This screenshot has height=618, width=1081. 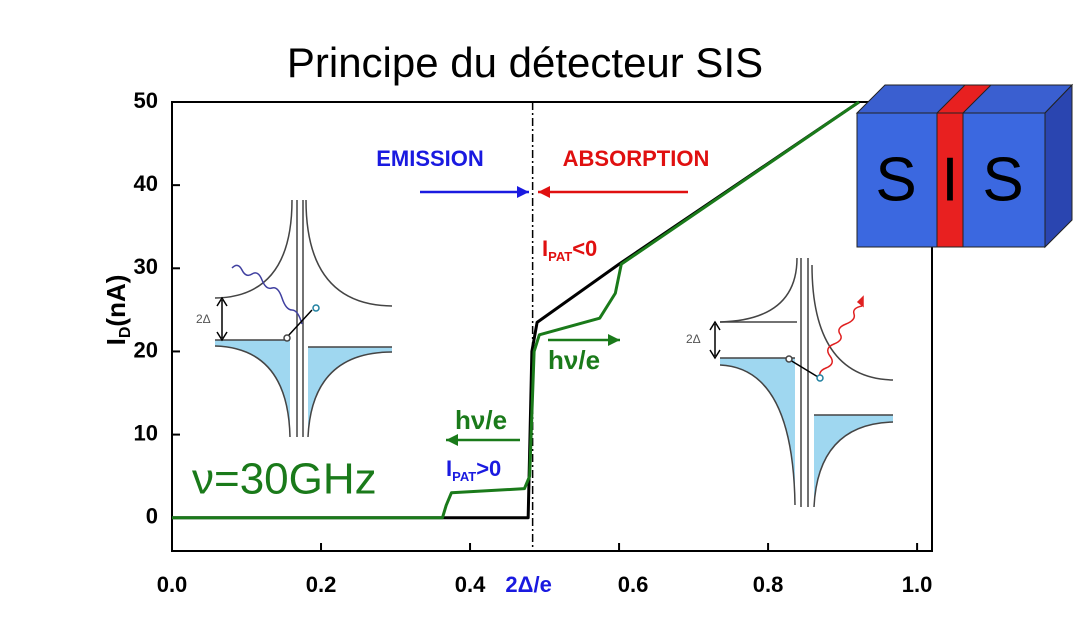 What do you see at coordinates (488, 468) in the screenshot?
I see `annotation-part: >0` at bounding box center [488, 468].